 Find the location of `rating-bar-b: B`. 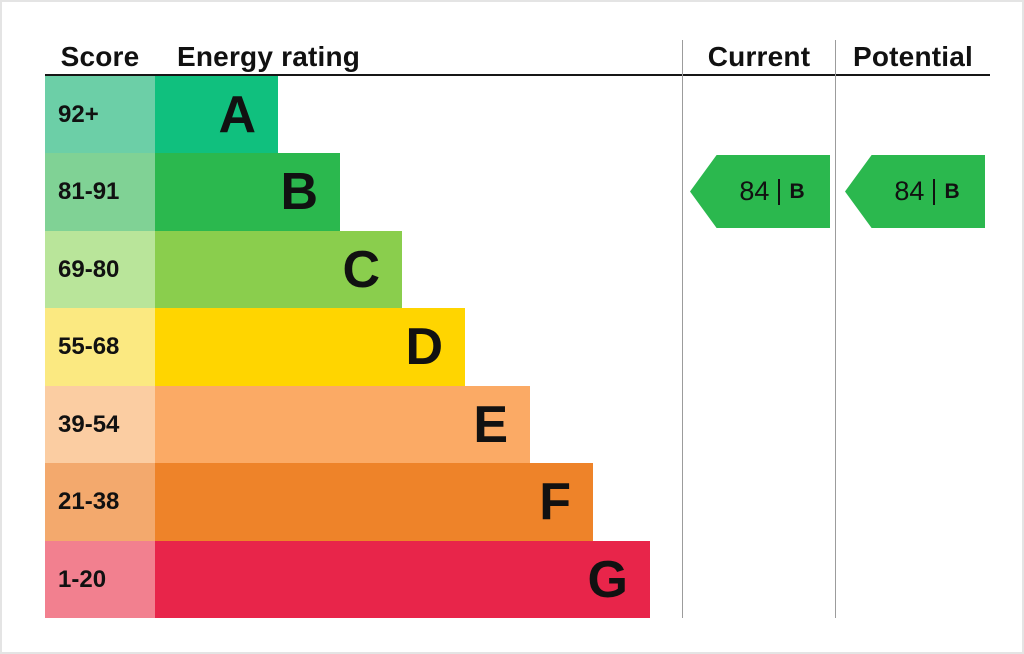

rating-bar-b: B is located at coordinates (247, 192).